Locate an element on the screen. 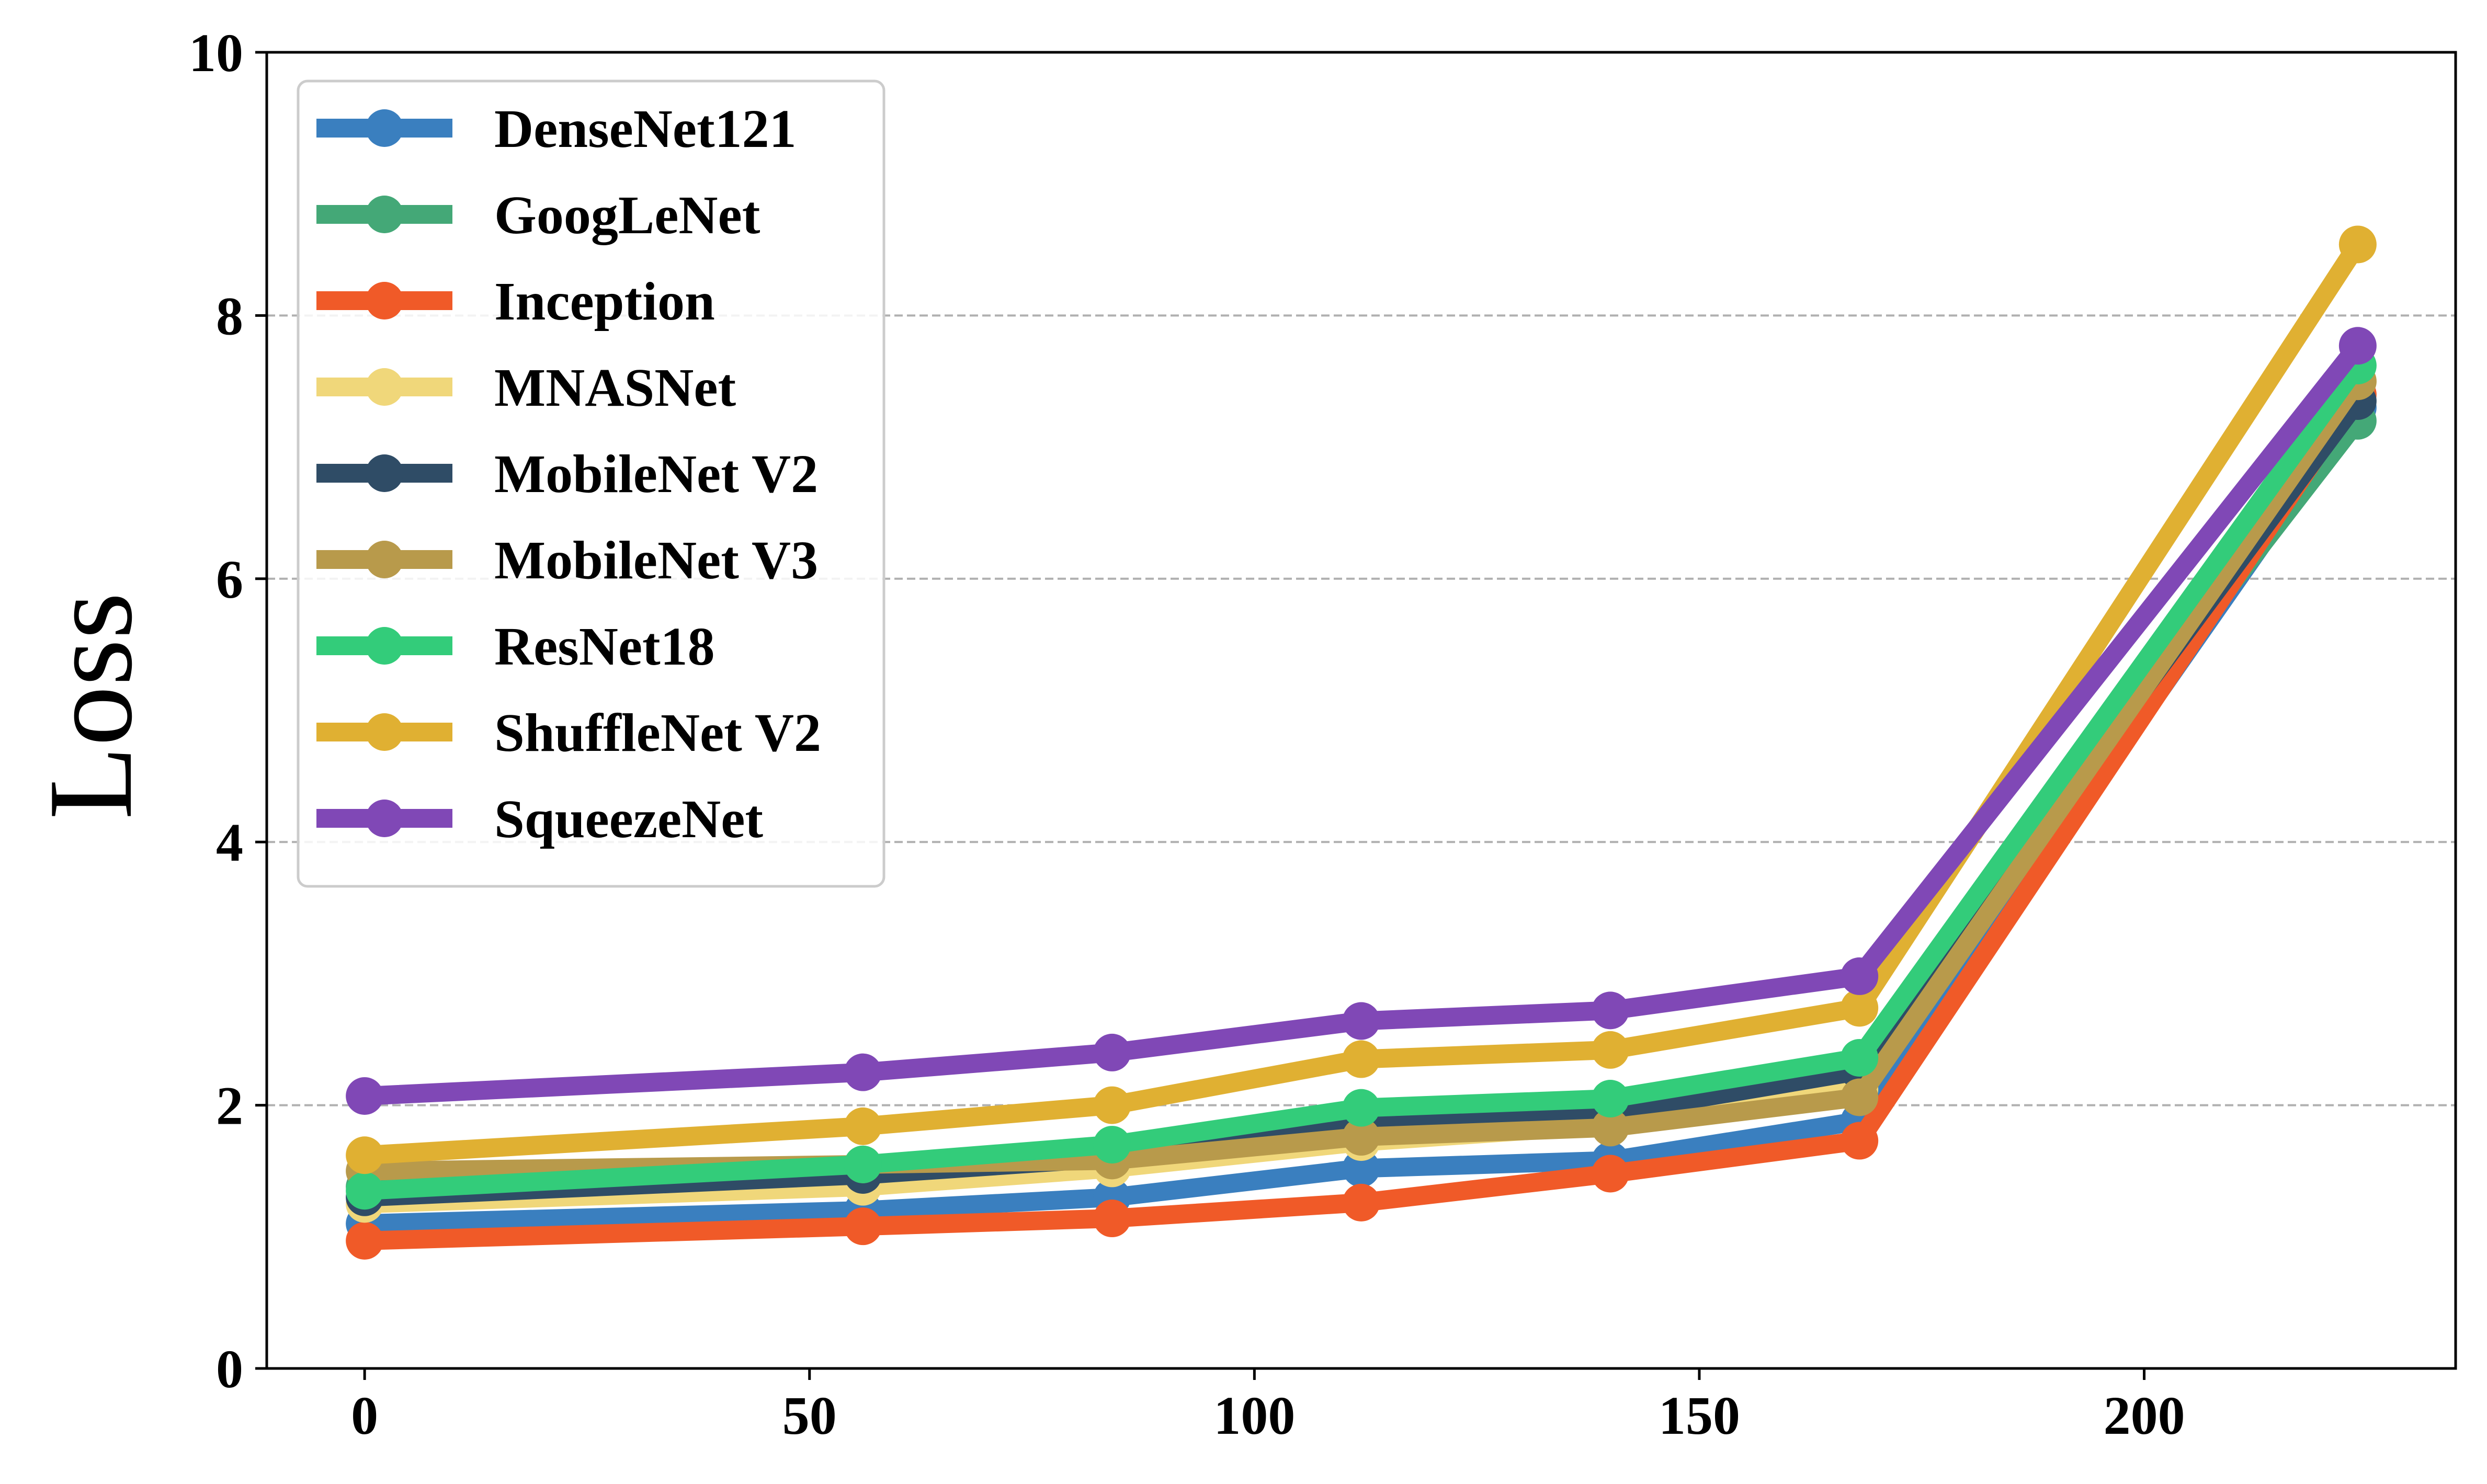  legend-item: MobileNet V2 is located at coordinates (567, 474).